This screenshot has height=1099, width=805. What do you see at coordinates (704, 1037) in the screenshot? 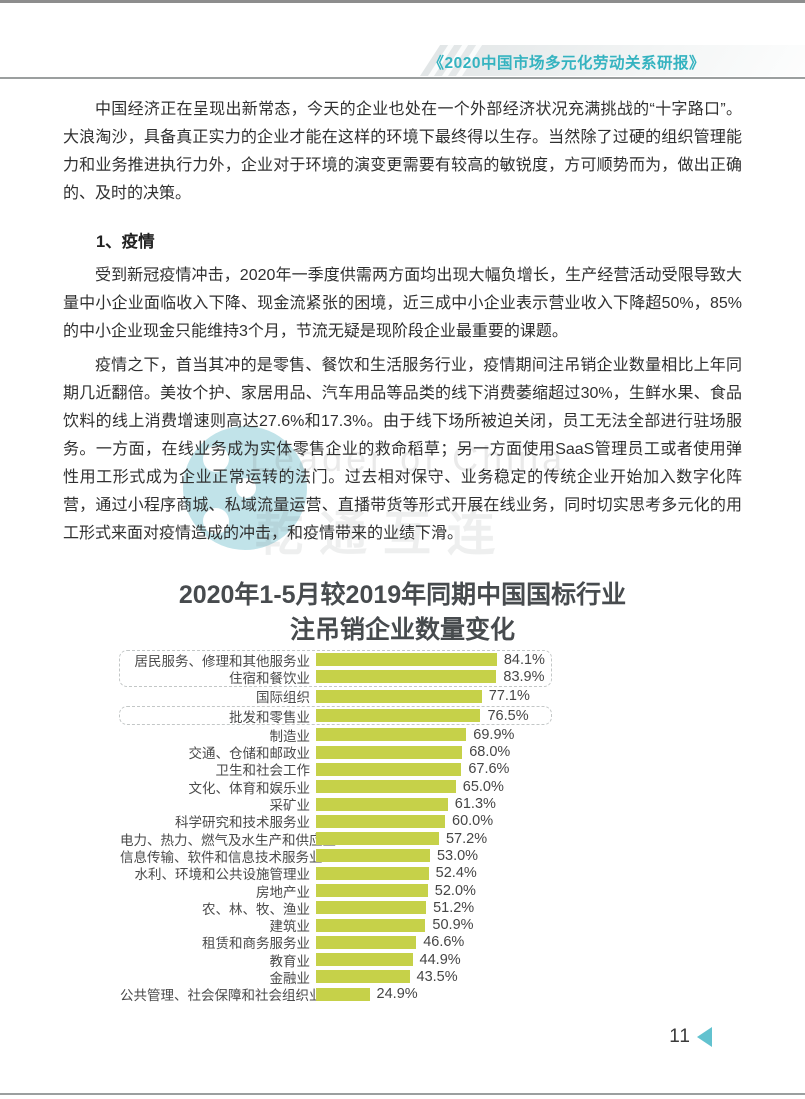
I see `page-number-triangle-icon` at bounding box center [704, 1037].